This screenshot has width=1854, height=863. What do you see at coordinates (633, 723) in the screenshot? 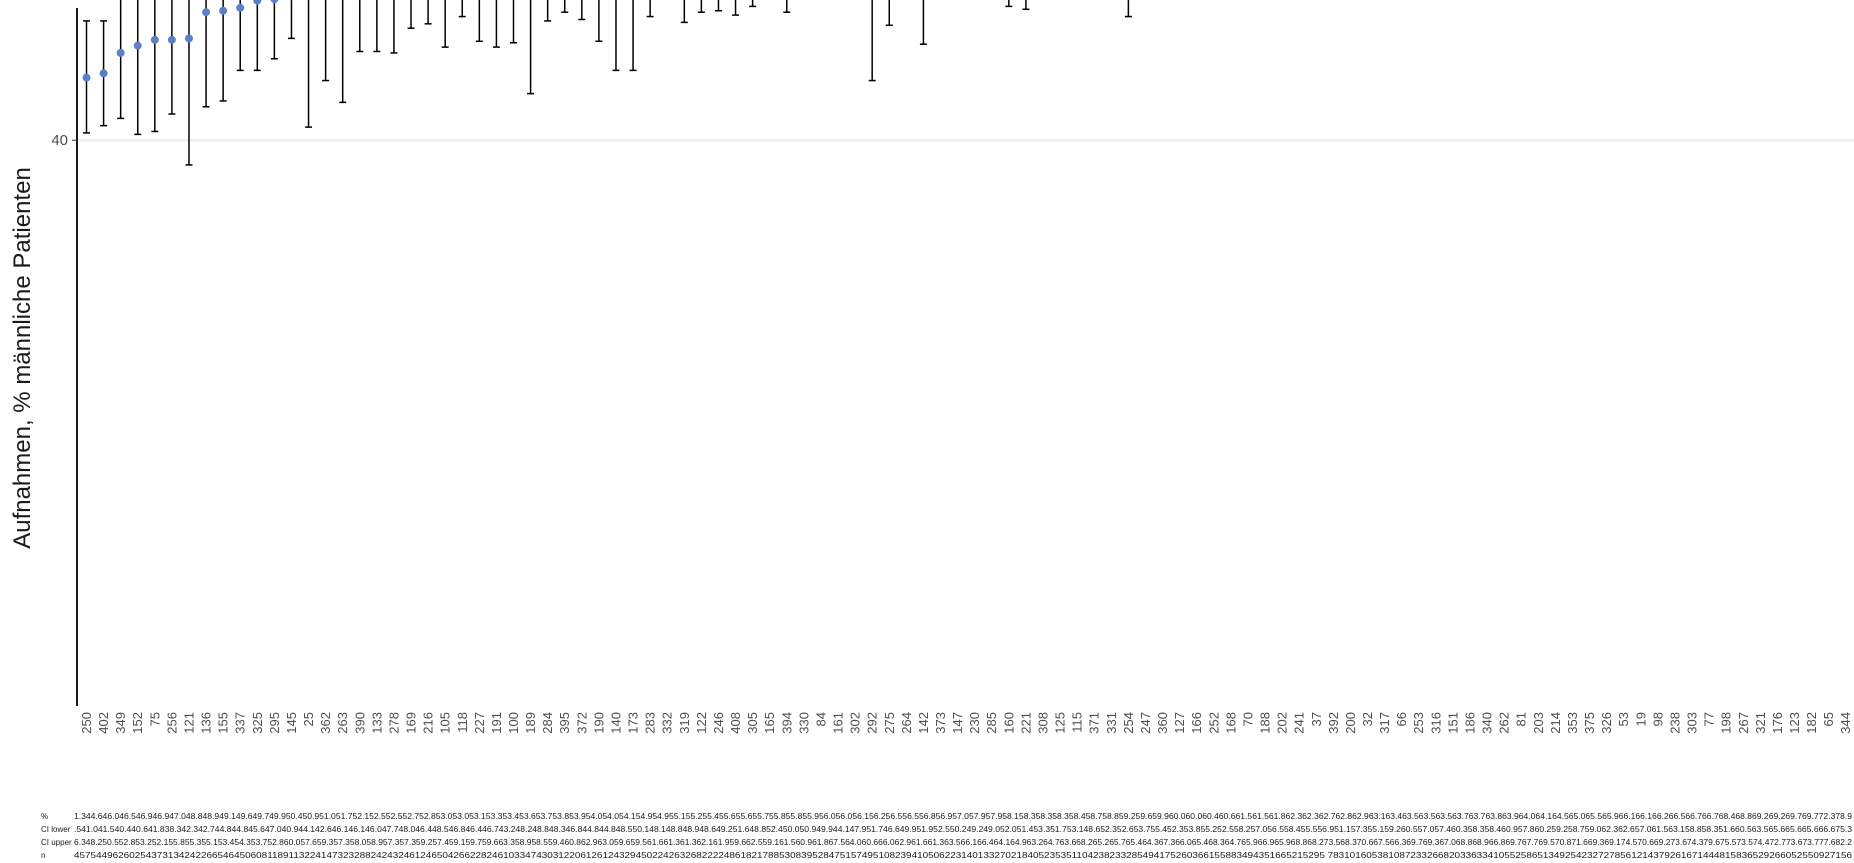
I see `x-tick-label: 173` at bounding box center [633, 723].